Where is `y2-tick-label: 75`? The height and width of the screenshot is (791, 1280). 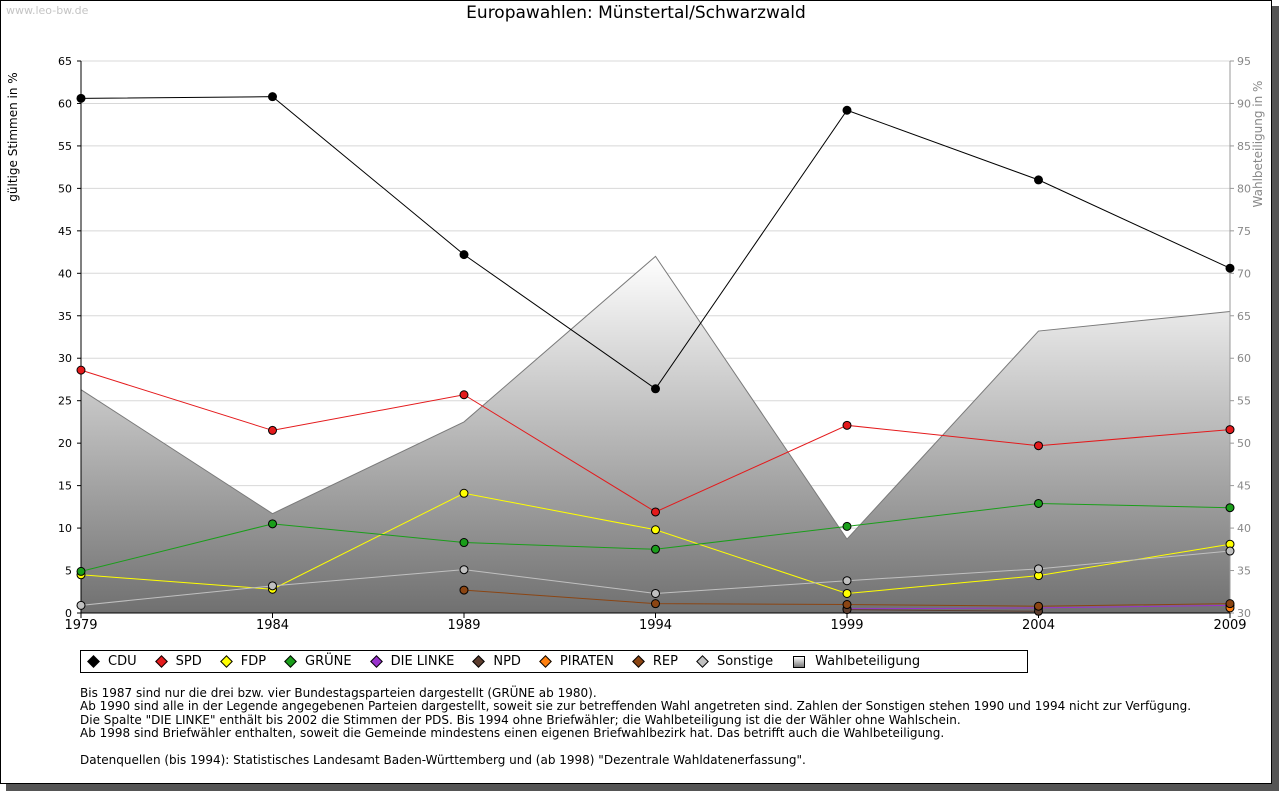
y2-tick-label: 75 is located at coordinates (1244, 231).